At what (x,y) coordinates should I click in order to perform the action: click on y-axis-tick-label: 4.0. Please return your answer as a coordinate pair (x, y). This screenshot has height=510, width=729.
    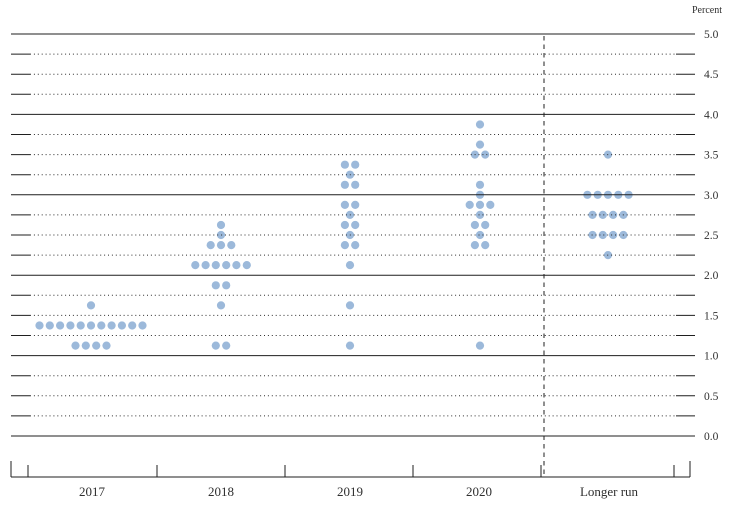
    Looking at the image, I should click on (711, 115).